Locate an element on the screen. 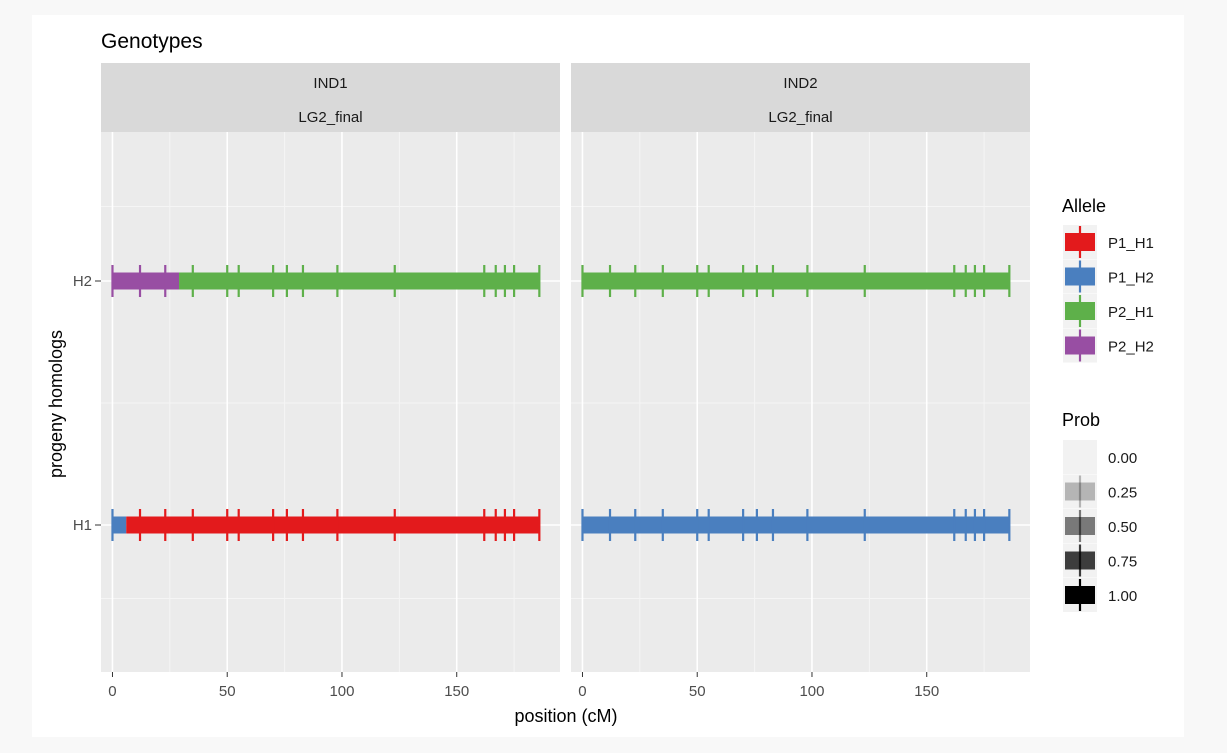 This screenshot has width=1227, height=753. legend-title-prob: Prob is located at coordinates (1081, 420).